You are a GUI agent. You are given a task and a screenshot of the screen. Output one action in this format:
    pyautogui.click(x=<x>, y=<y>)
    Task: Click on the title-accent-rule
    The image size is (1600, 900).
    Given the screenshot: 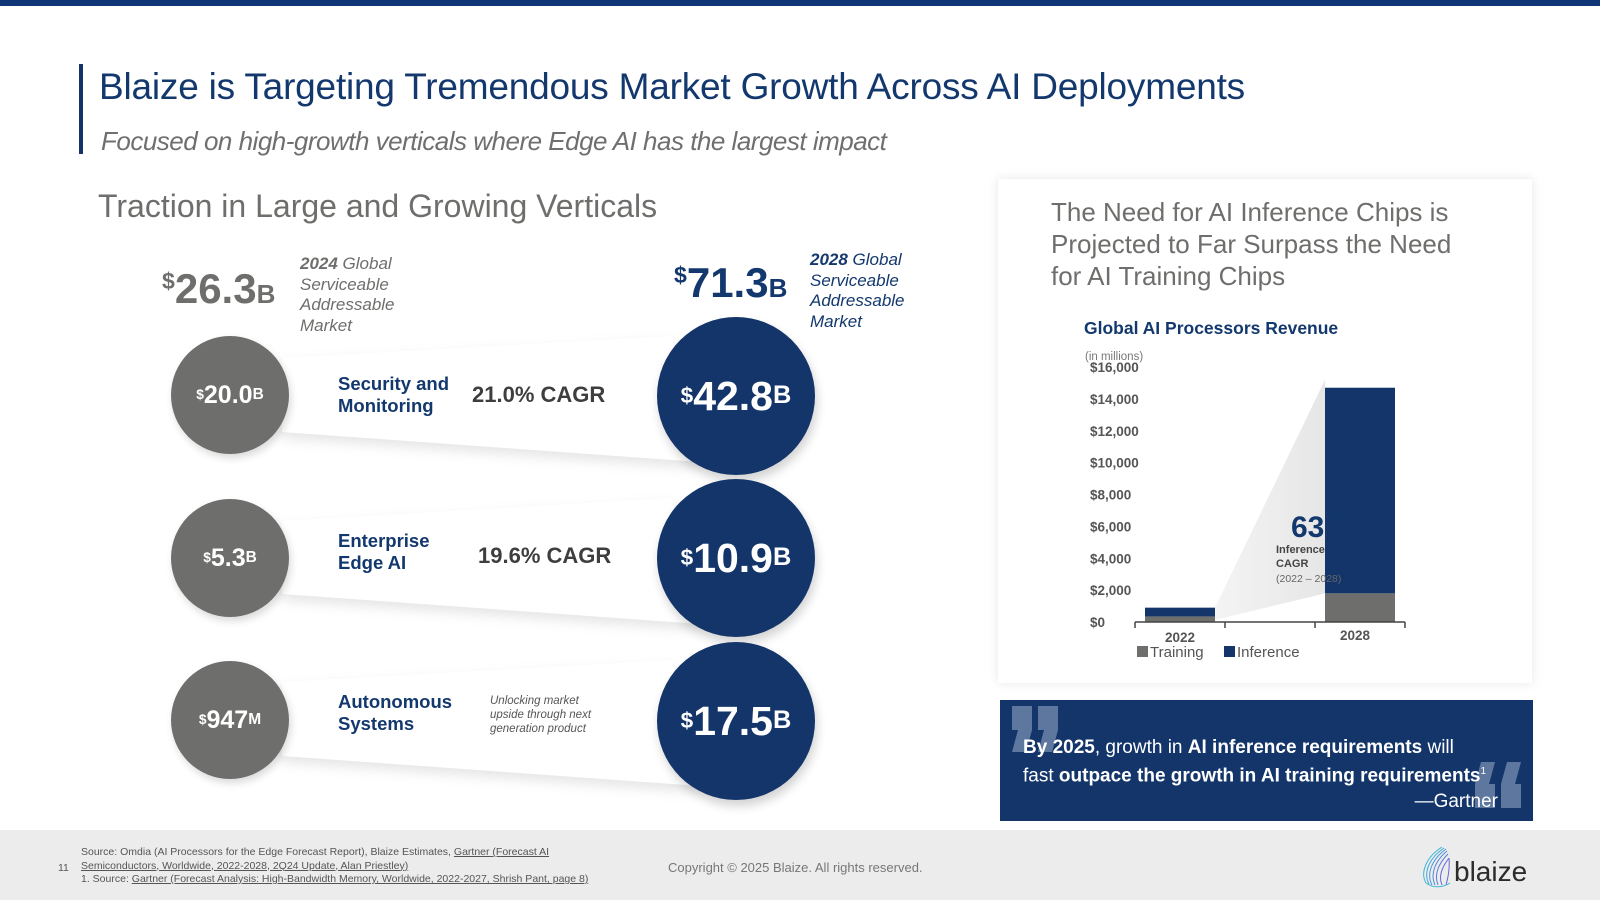 What is the action you would take?
    pyautogui.click(x=81, y=109)
    